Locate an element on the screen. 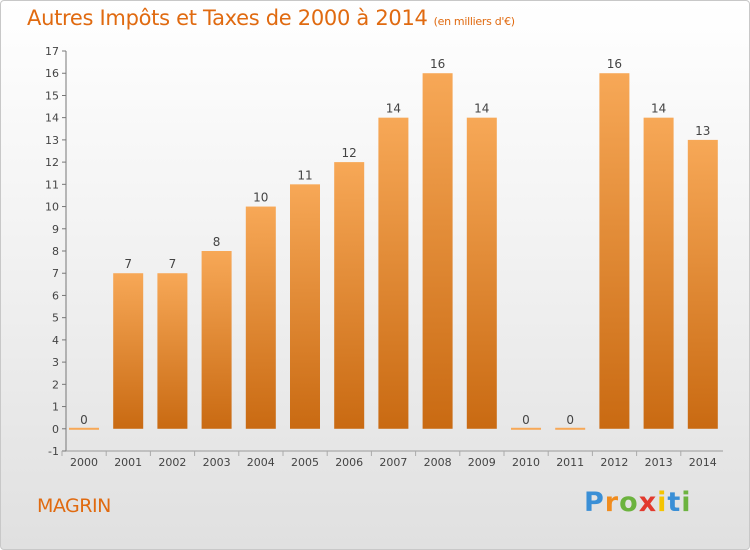 The image size is (750, 550). x-tick-label: 2011 is located at coordinates (570, 462).